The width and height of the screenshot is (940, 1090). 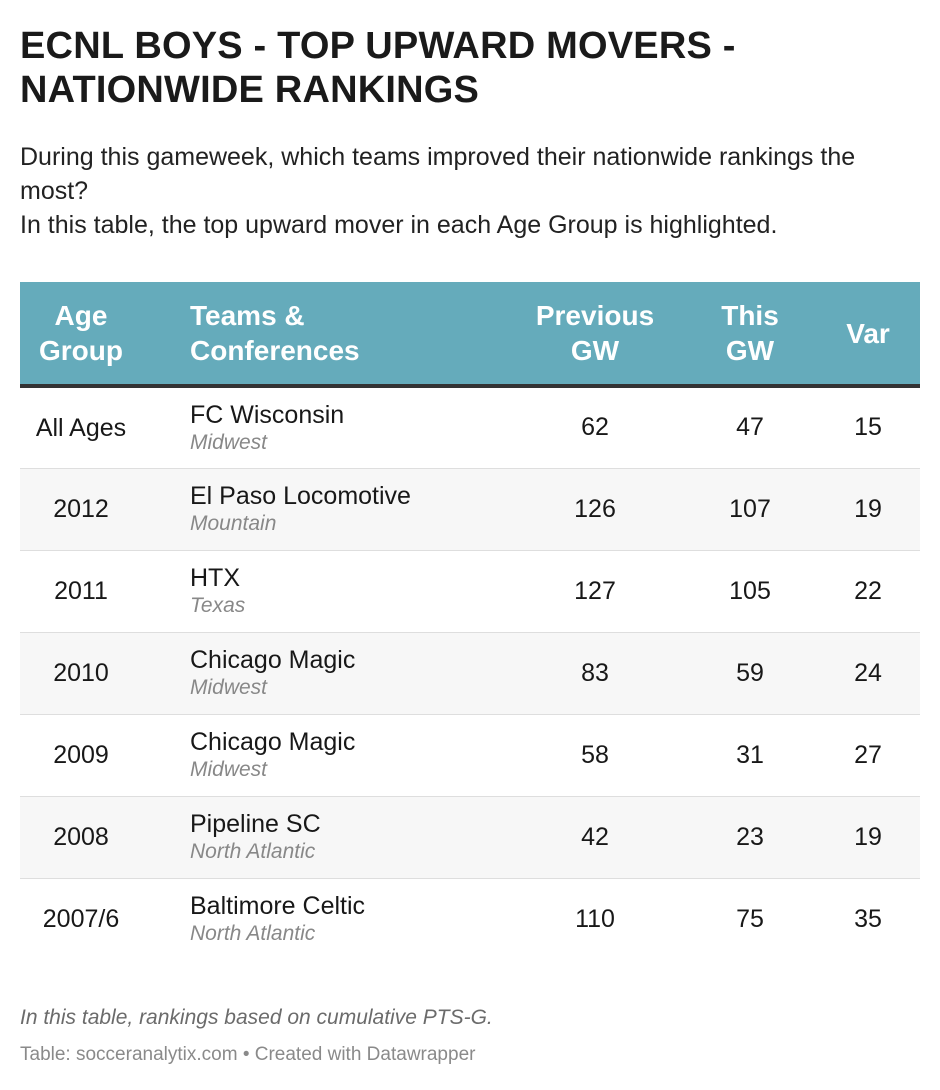 I want to click on age-group-cell: 2007/6, so click(x=81, y=919).